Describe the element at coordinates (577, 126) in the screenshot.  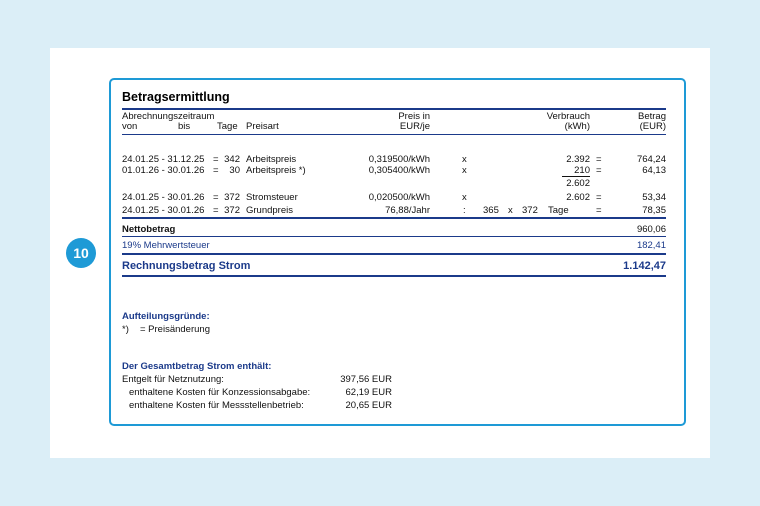
I see `header-verbrauch-2: (kWh)` at that location.